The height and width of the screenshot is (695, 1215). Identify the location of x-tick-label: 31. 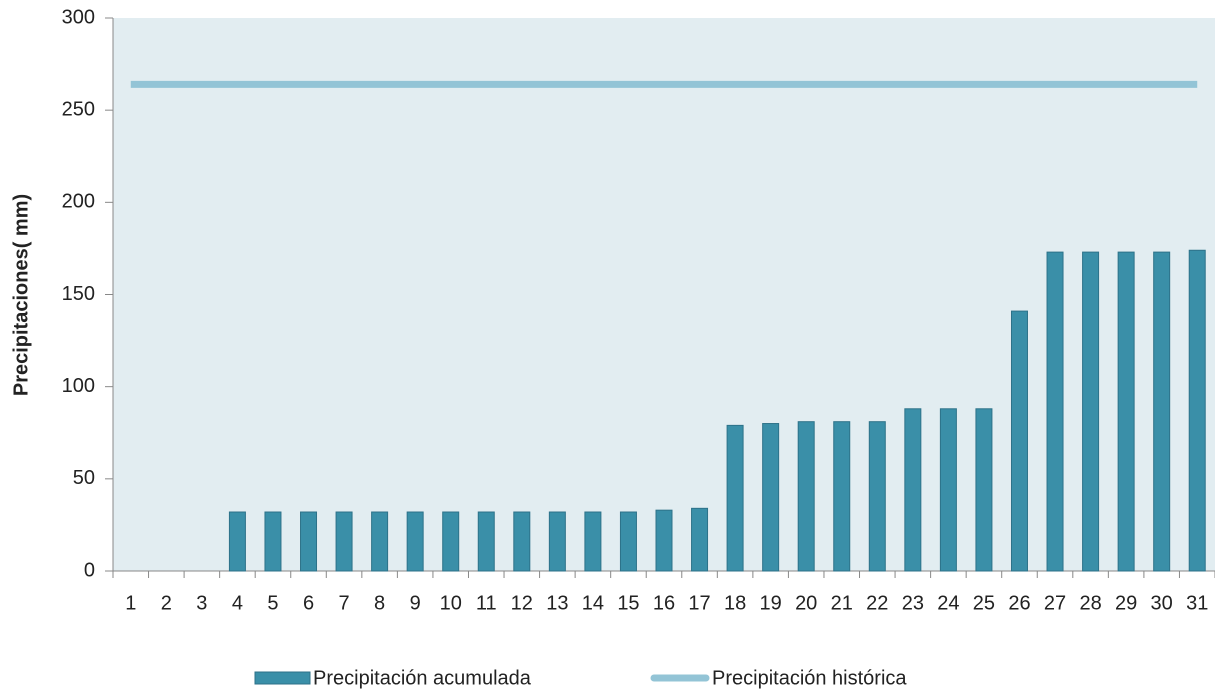
(1197, 603).